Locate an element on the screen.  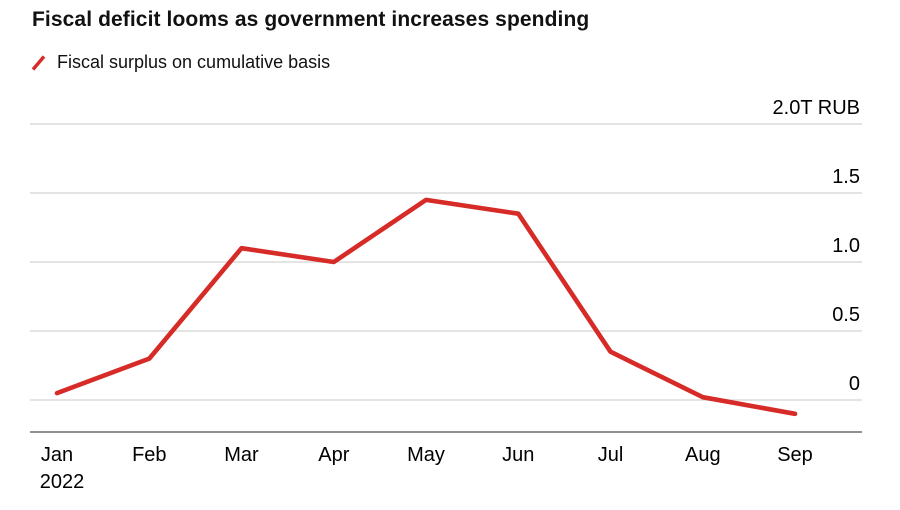
x-tick-label: Jun is located at coordinates (518, 455).